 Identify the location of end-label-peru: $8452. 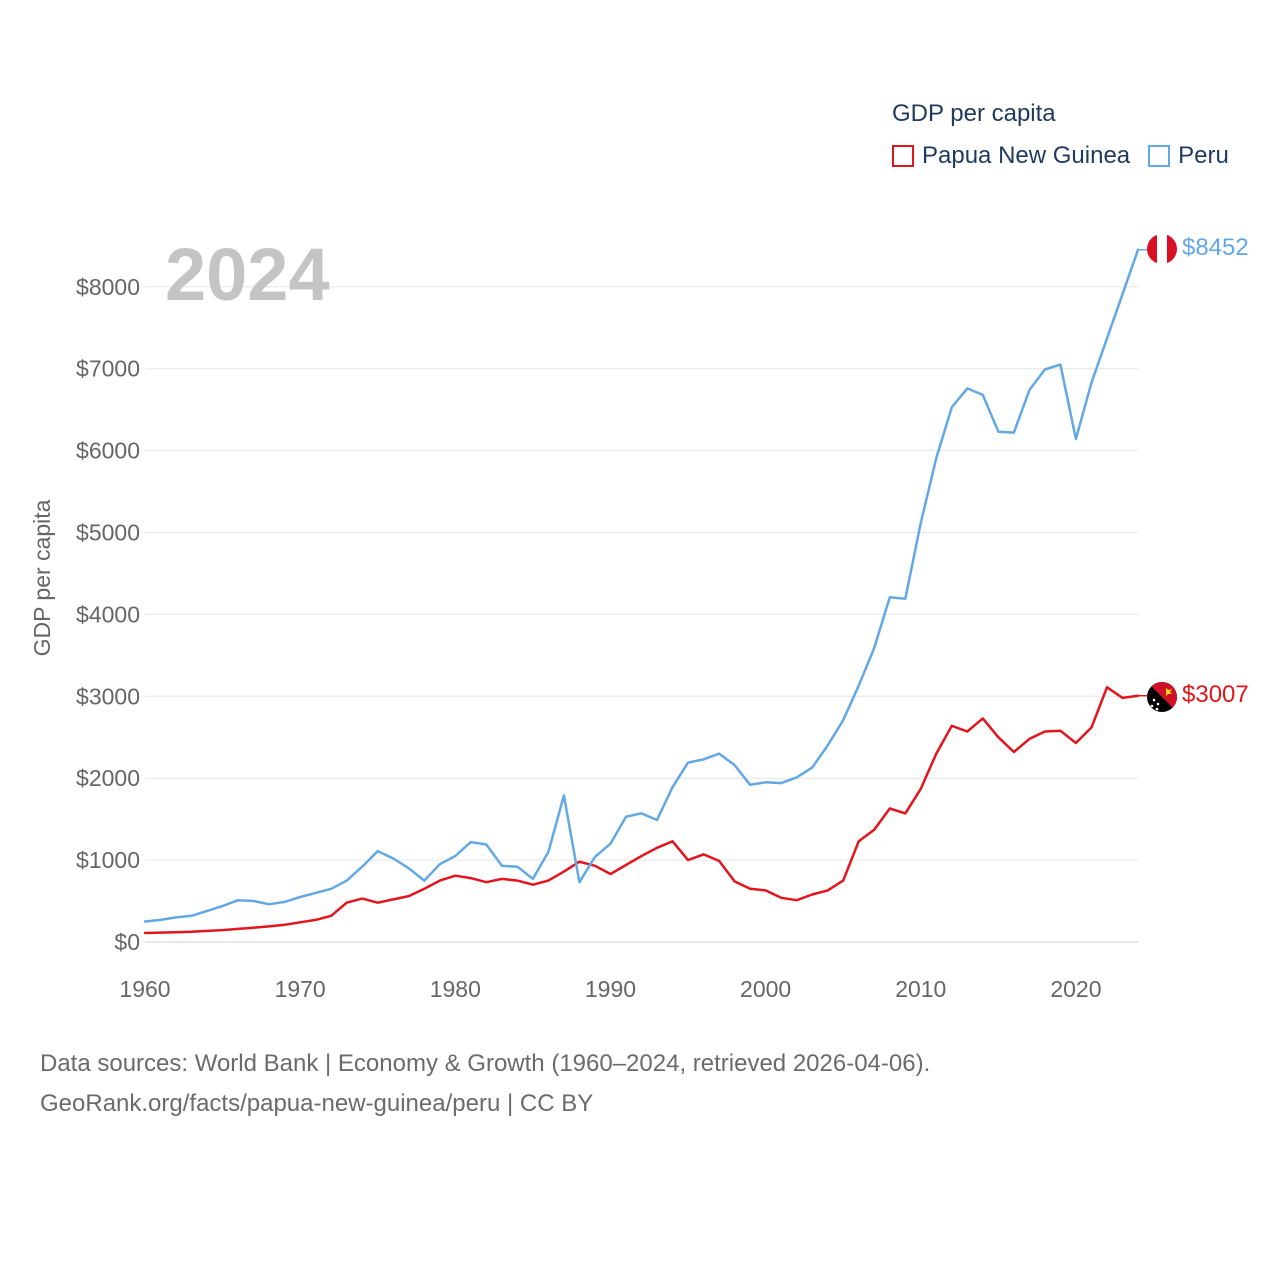
(1215, 247).